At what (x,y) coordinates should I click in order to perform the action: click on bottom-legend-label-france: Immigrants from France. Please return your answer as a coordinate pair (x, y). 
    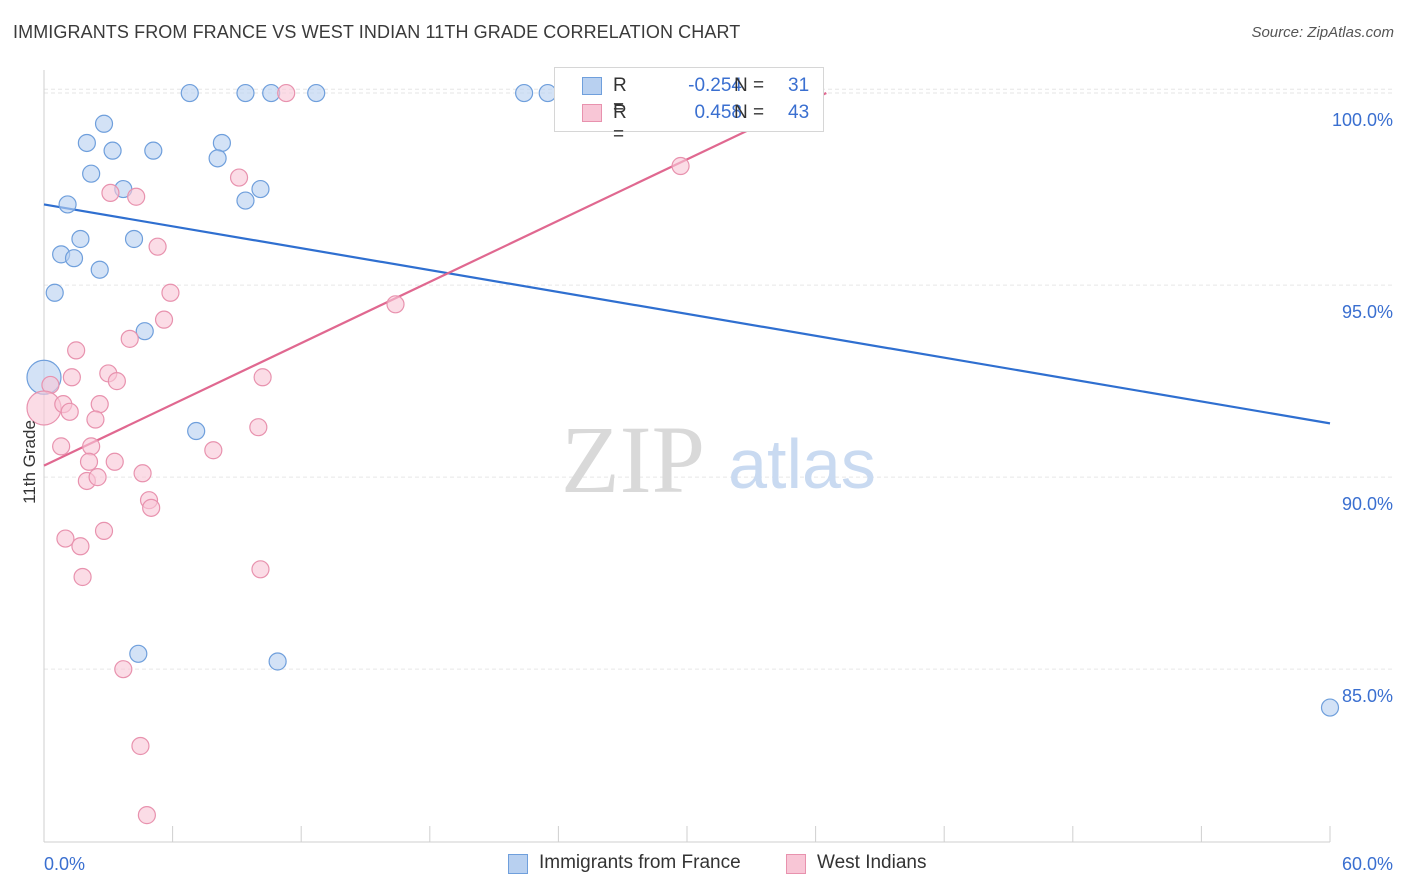
    Looking at the image, I should click on (640, 862).